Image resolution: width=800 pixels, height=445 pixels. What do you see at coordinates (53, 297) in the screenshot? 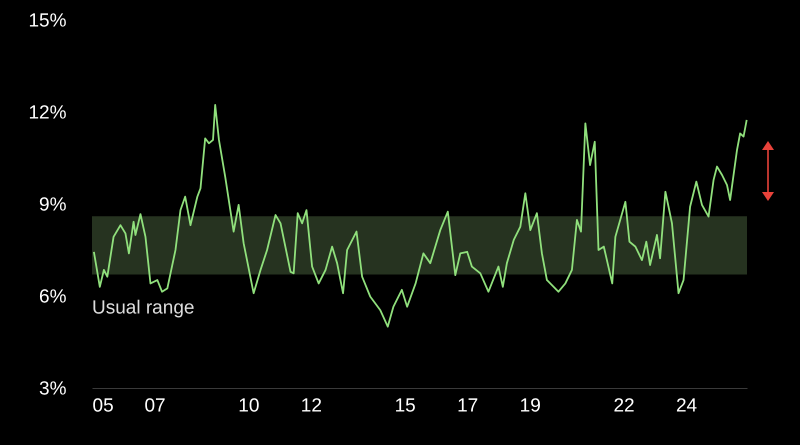
I see `y-tick-label: 6%` at bounding box center [53, 297].